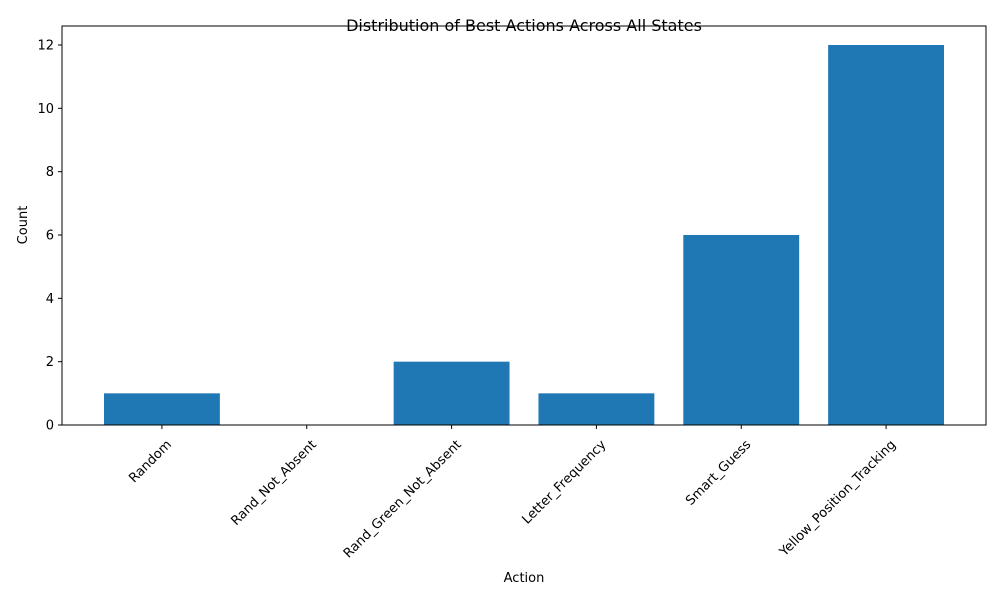  What do you see at coordinates (403, 499) in the screenshot?
I see `x-tick-label: Rand_Green_Not_Absent` at bounding box center [403, 499].